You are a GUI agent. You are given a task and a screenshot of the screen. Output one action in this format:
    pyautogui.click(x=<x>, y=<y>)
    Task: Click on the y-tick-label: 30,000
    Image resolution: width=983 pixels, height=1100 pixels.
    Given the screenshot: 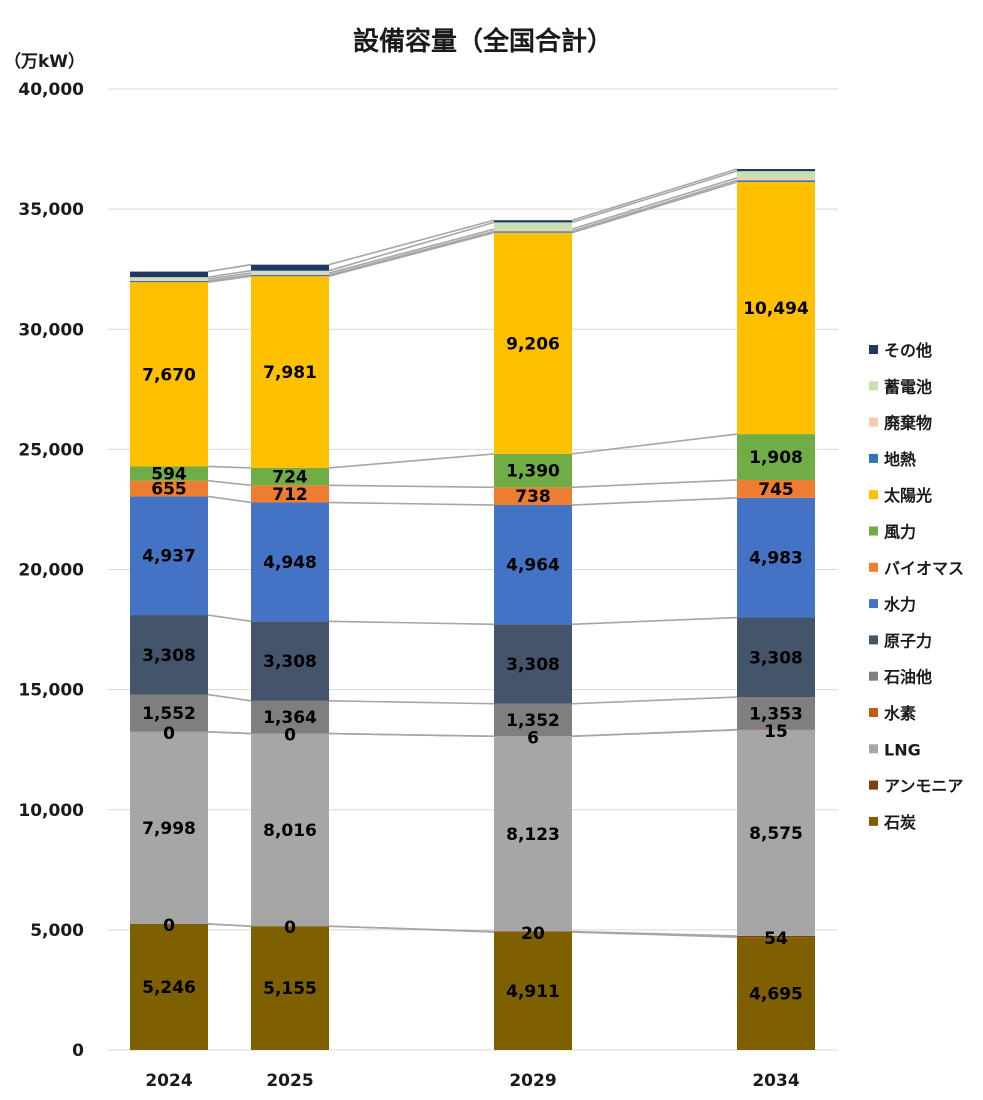 What is the action you would take?
    pyautogui.click(x=51, y=330)
    